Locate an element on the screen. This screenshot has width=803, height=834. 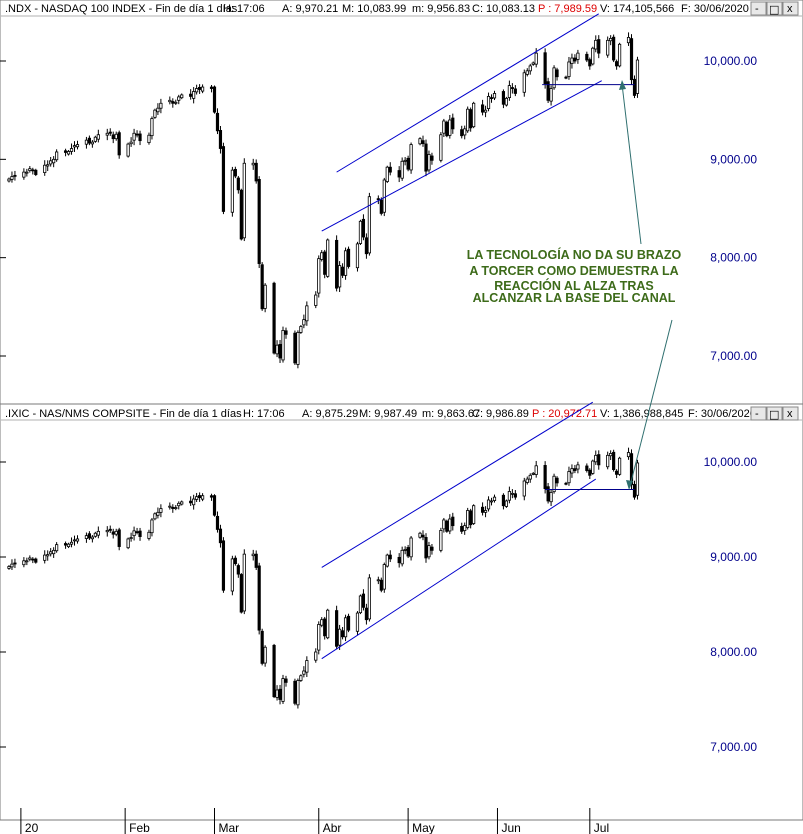
ixic-maximize-button is located at coordinates (774, 413).